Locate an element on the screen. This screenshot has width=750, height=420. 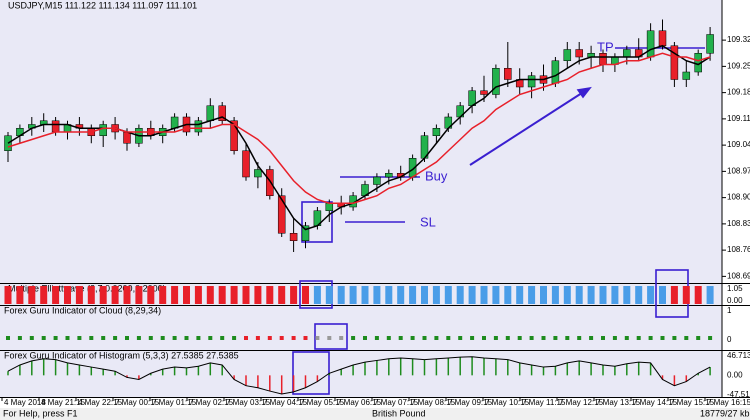
y-tick-label: 108.835 is located at coordinates (738, 223).